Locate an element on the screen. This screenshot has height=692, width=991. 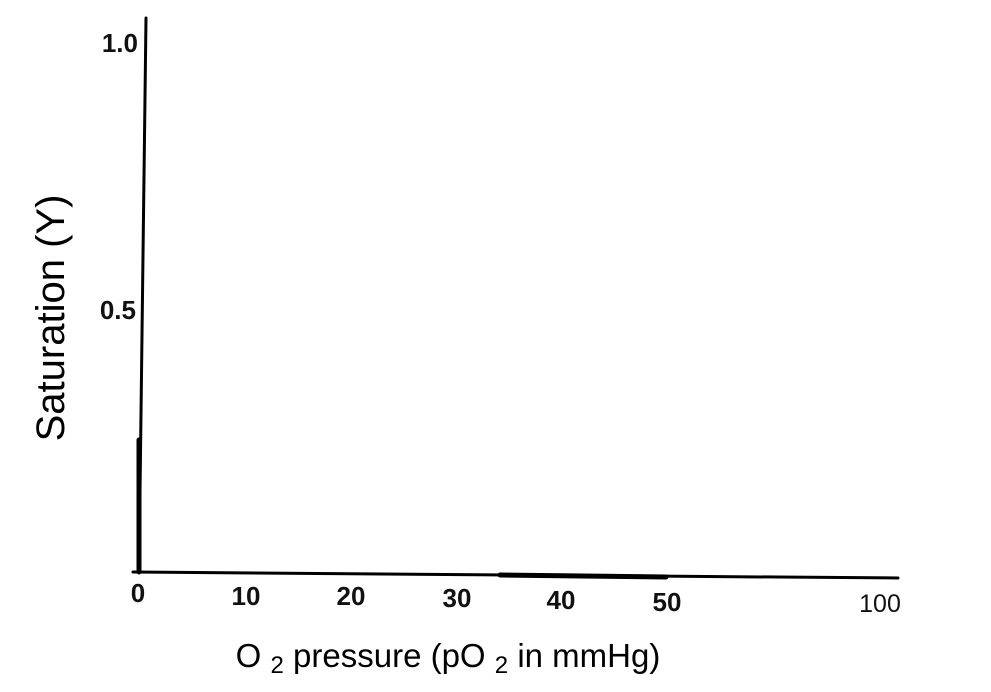
x-label-part-4: in mmHg) is located at coordinates (588, 655).